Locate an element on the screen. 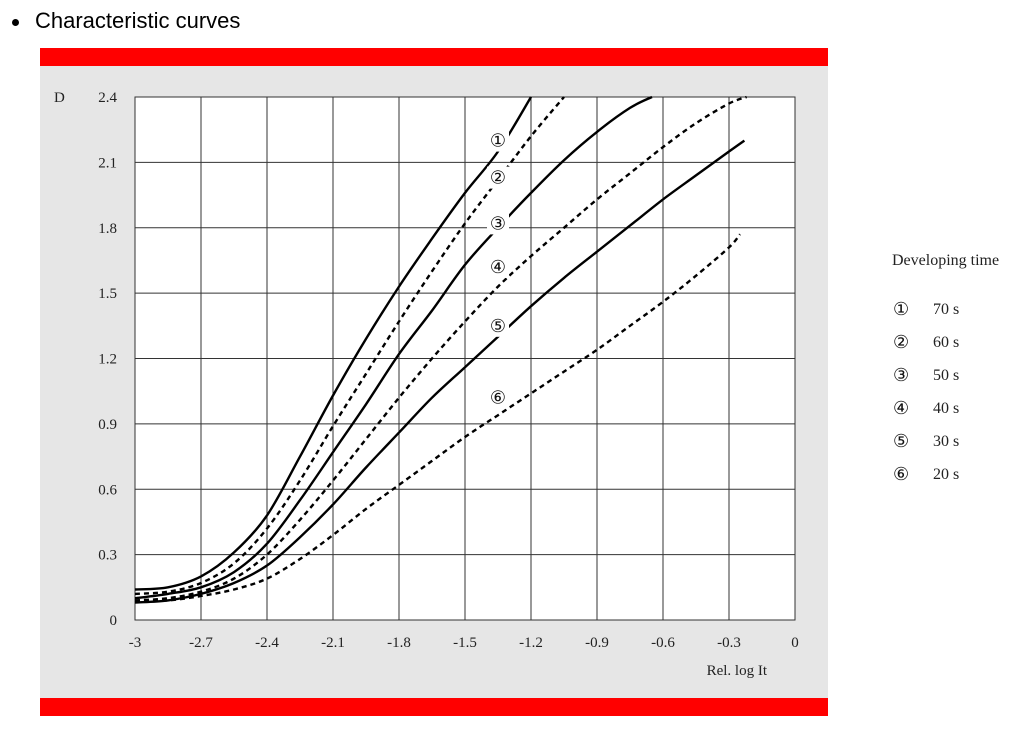 This screenshot has width=1033, height=744. series-marker-1: ① is located at coordinates (498, 141).